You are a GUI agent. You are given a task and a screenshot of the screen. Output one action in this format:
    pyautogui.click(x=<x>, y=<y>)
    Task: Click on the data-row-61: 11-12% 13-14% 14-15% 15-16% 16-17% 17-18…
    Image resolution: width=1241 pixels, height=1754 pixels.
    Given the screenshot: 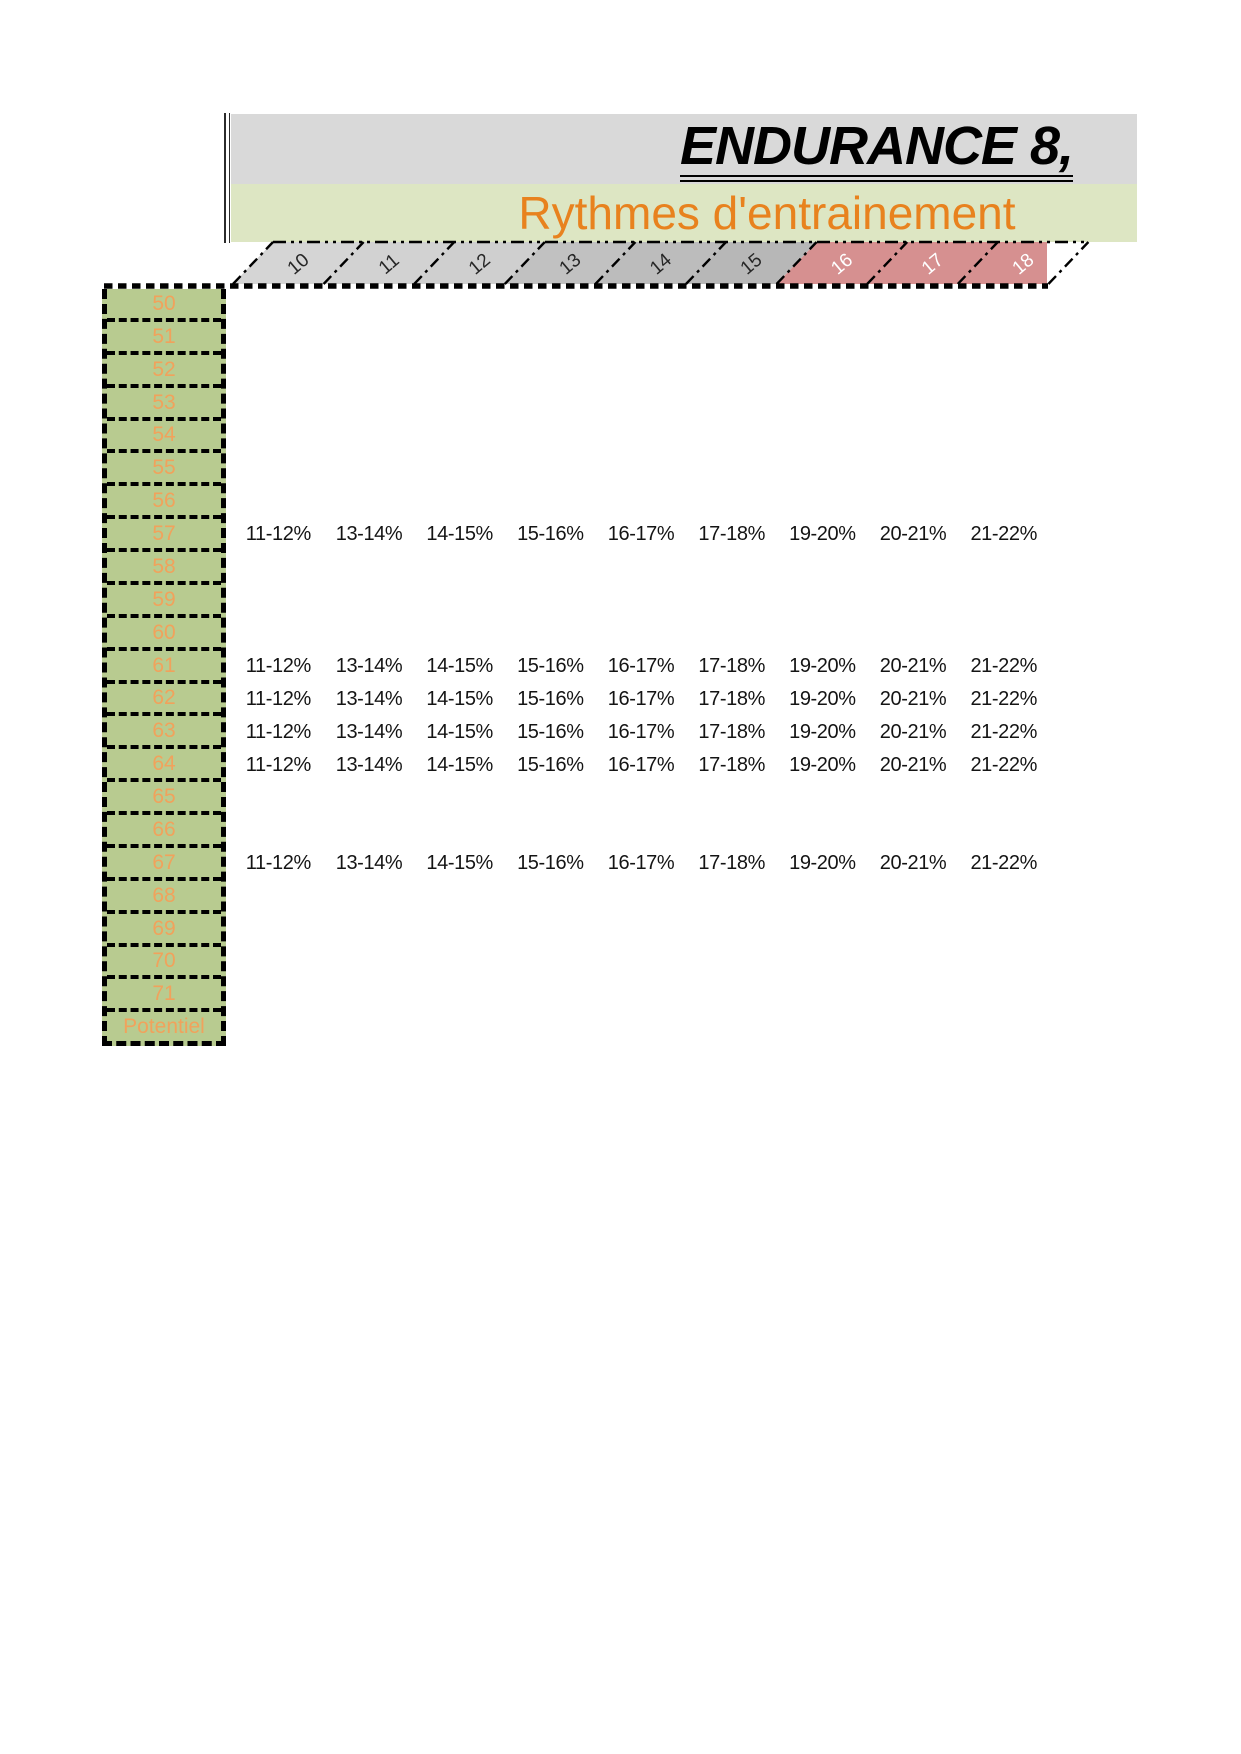 What is the action you would take?
    pyautogui.click(x=641, y=666)
    